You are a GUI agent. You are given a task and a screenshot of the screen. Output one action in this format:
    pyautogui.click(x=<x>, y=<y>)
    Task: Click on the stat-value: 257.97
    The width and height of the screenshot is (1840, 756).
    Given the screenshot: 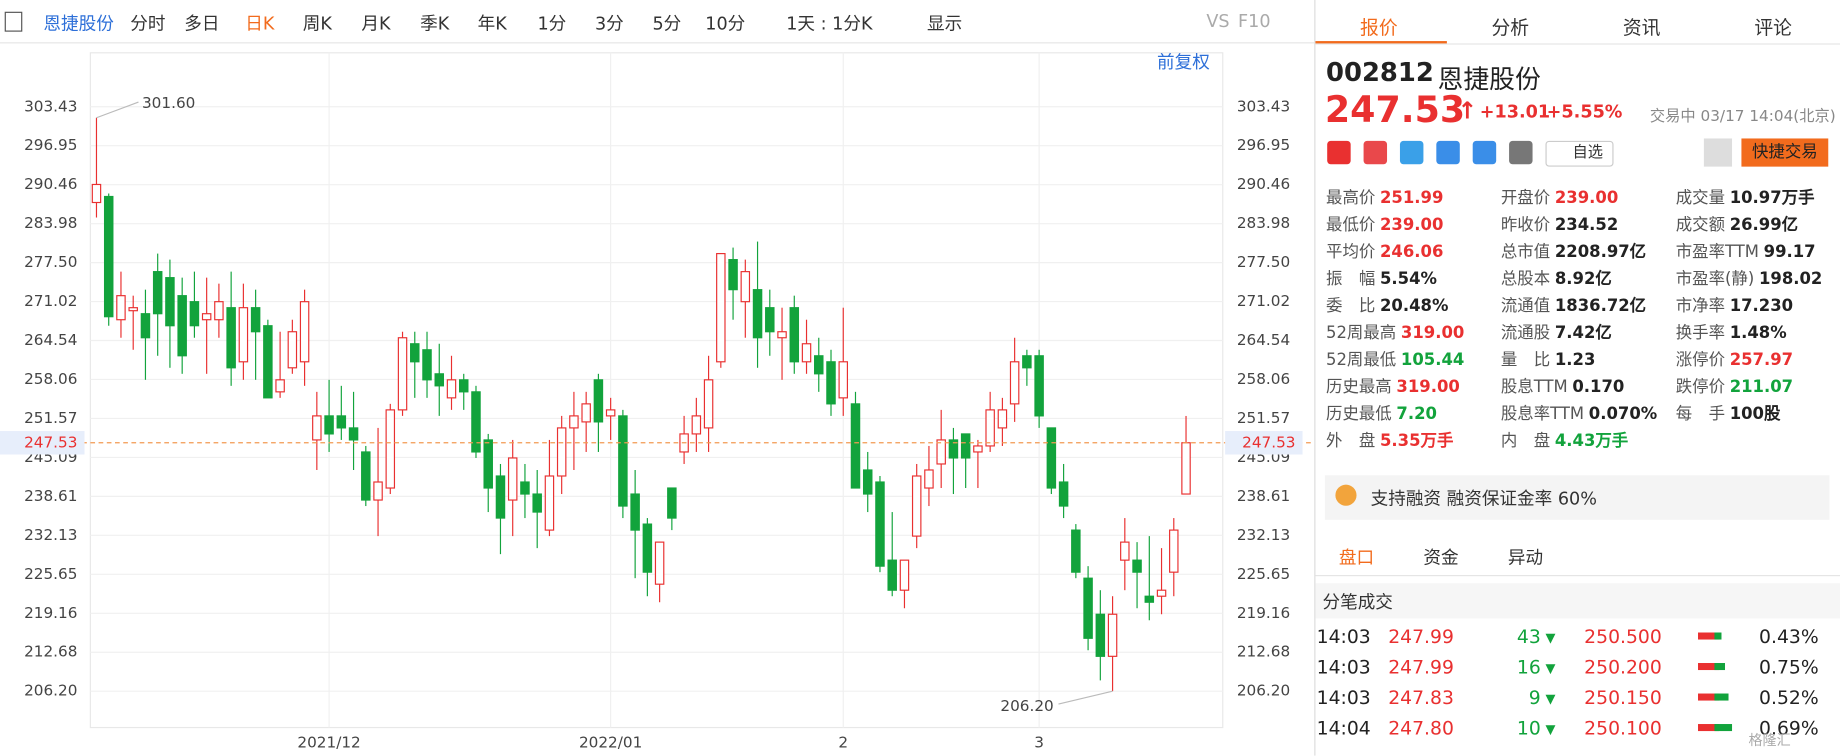 What is the action you would take?
    pyautogui.click(x=1761, y=360)
    